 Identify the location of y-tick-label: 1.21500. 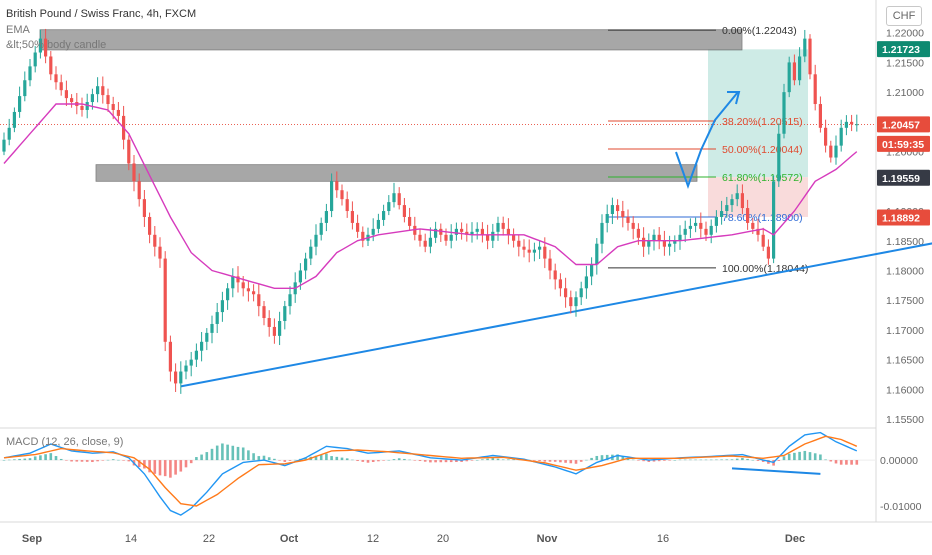
(905, 63).